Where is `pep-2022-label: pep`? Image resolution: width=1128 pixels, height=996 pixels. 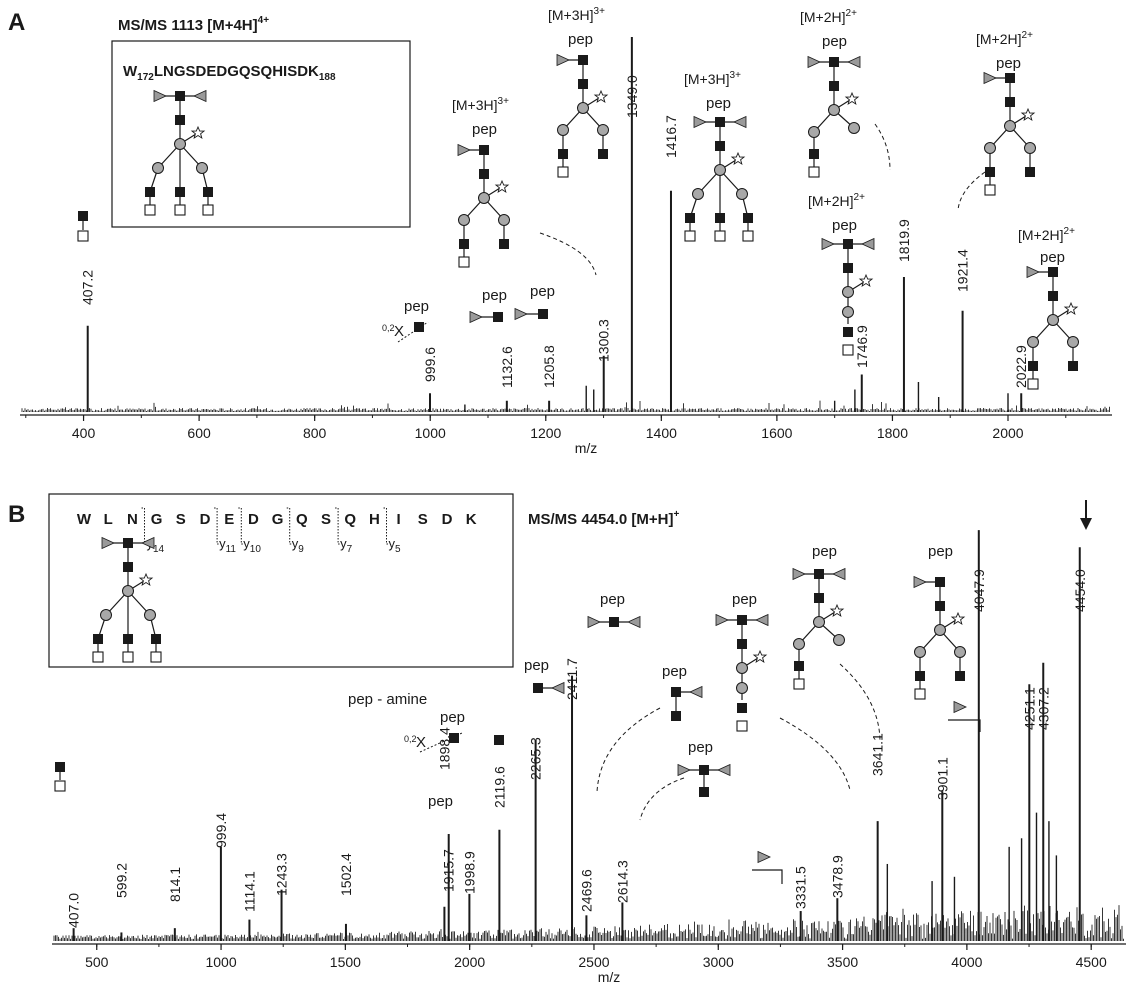
pep-2022-label: pep is located at coordinates (1052, 257).